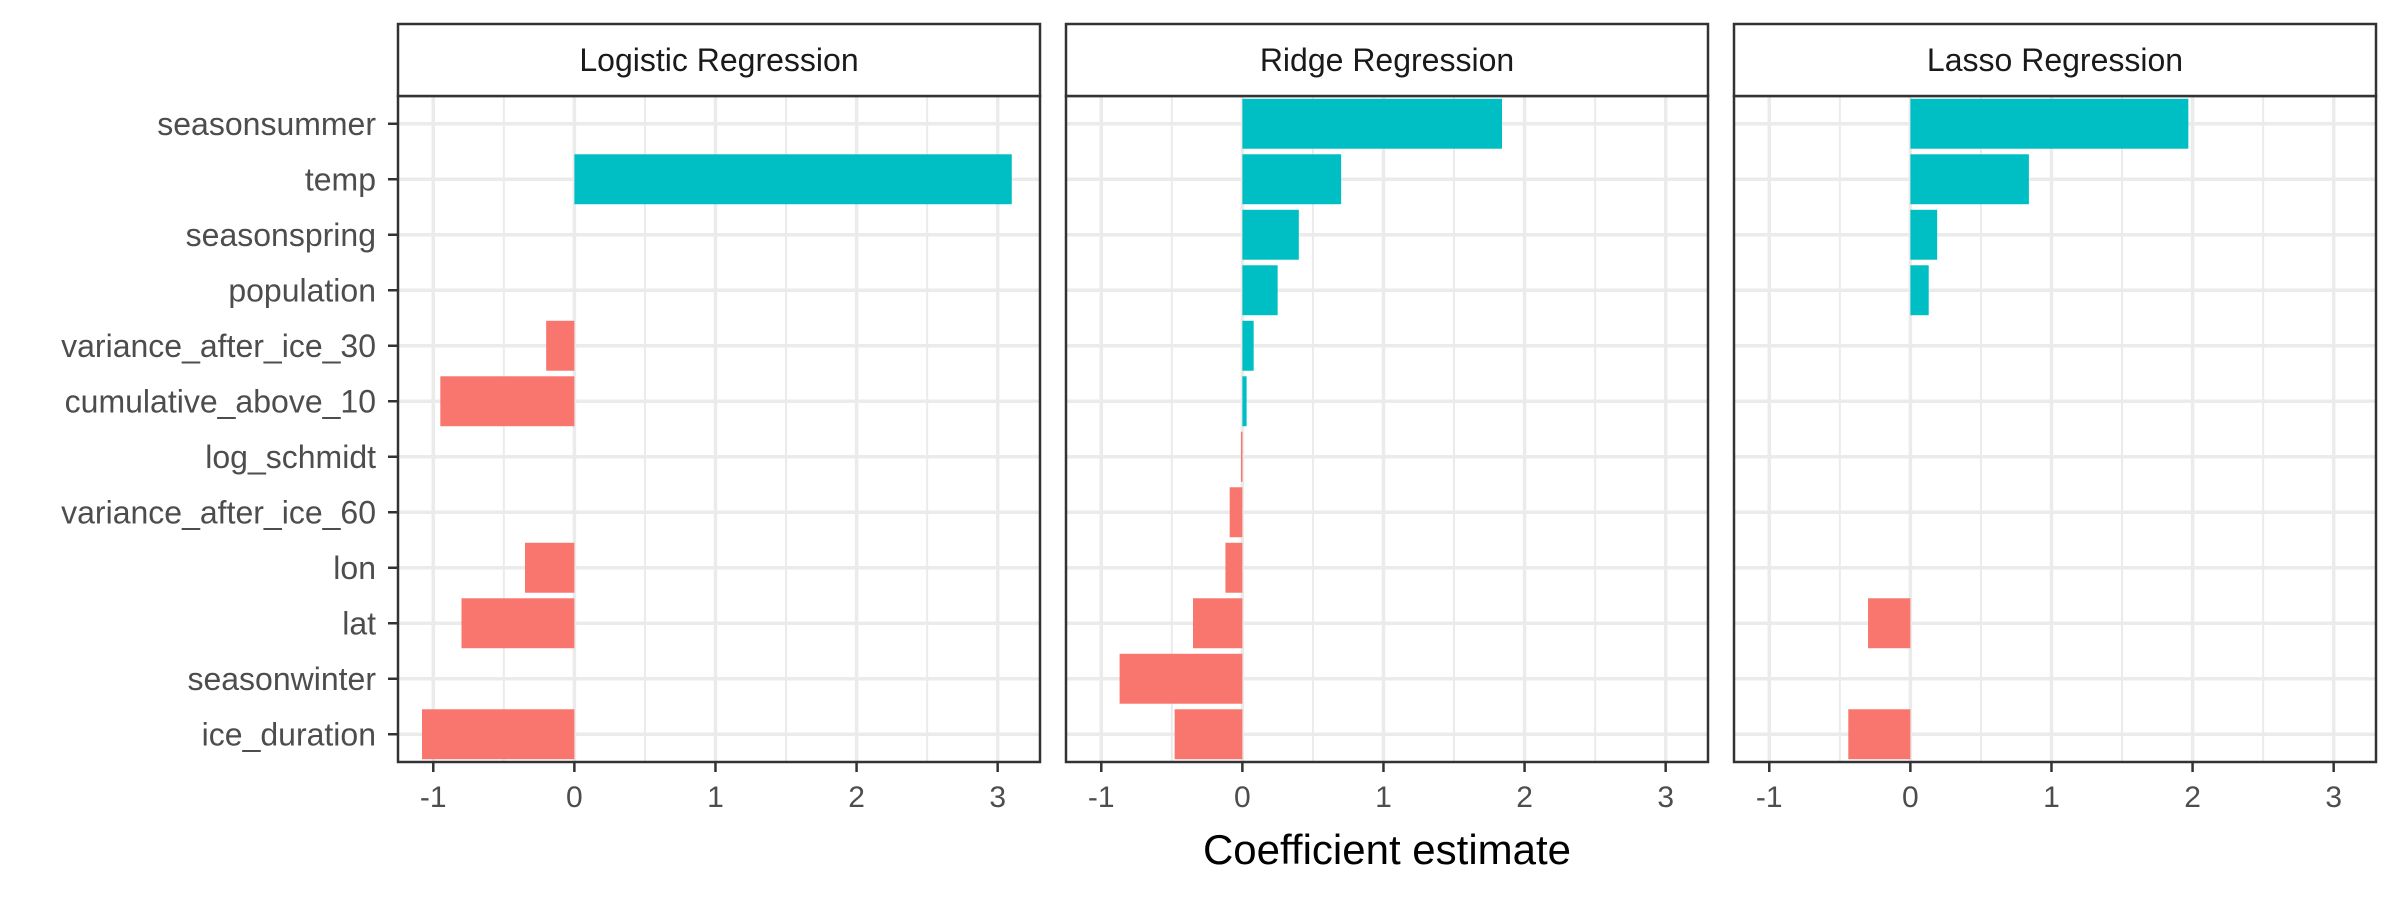  What do you see at coordinates (220, 401) in the screenshot?
I see `y-tick-label-cumulative-above-10: cumulative_above_10` at bounding box center [220, 401].